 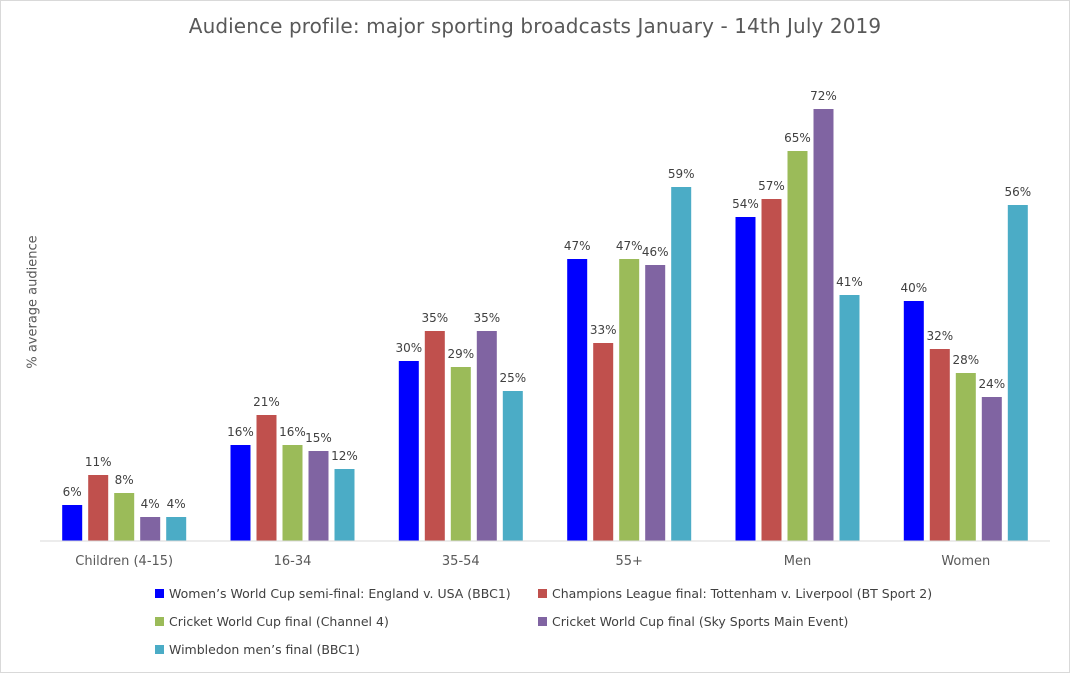 I want to click on x-tick-label: 16-34, so click(x=293, y=561).